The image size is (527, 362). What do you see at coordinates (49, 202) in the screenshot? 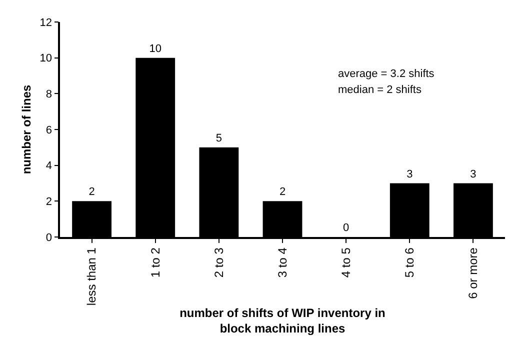
I see `y-tick-label: 2` at bounding box center [49, 202].